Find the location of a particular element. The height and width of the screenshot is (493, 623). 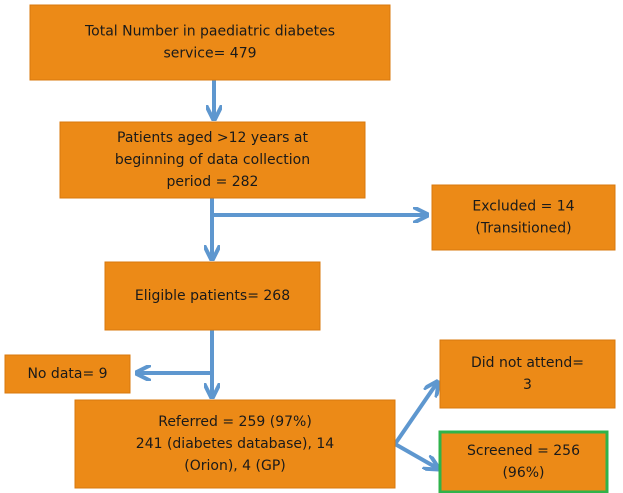

node-label: Excluded = 14 is located at coordinates (523, 207).